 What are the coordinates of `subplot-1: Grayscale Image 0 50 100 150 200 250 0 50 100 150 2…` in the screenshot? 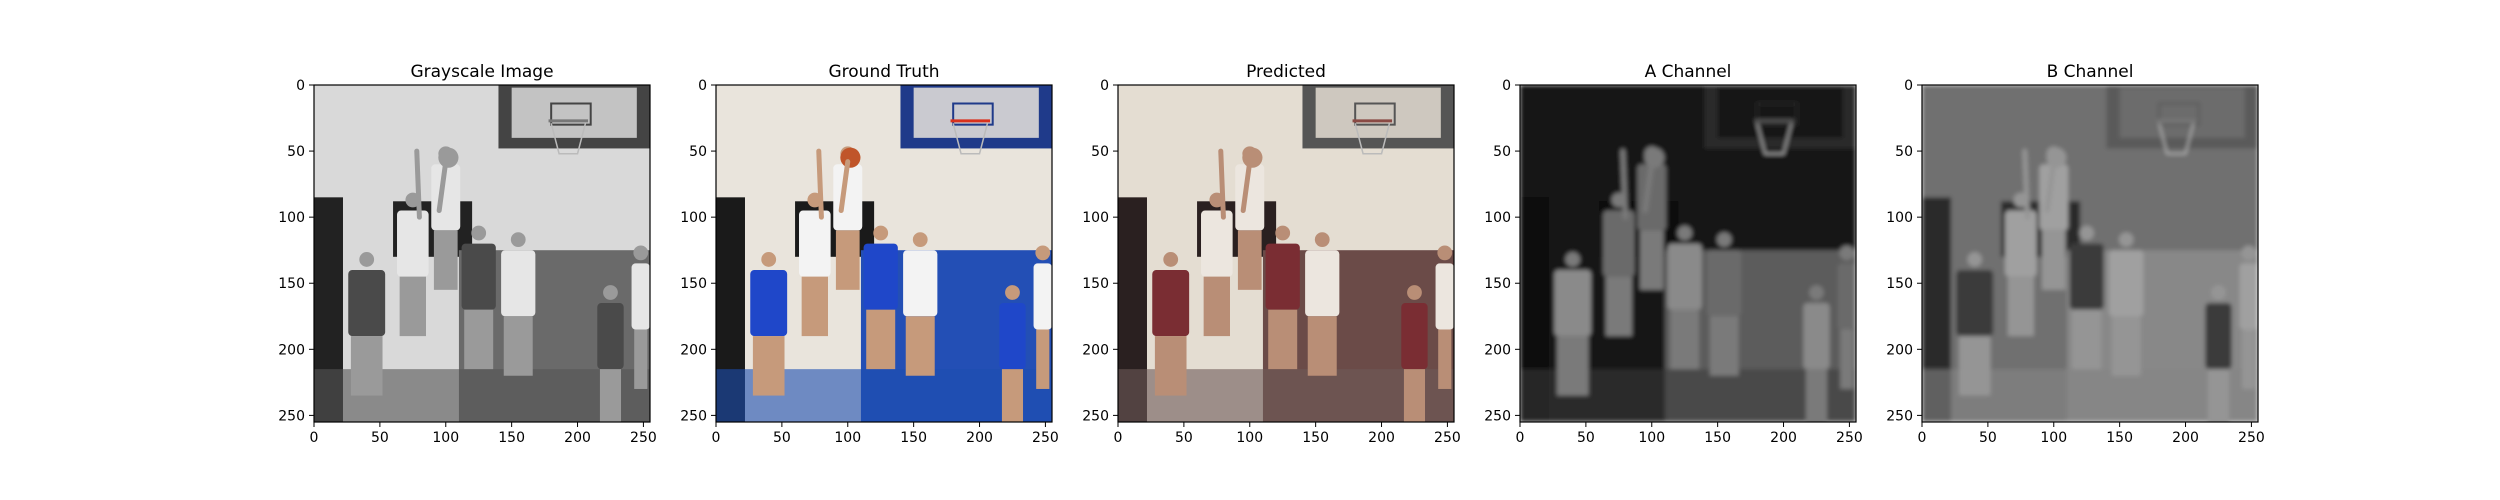 It's located at (467, 254).